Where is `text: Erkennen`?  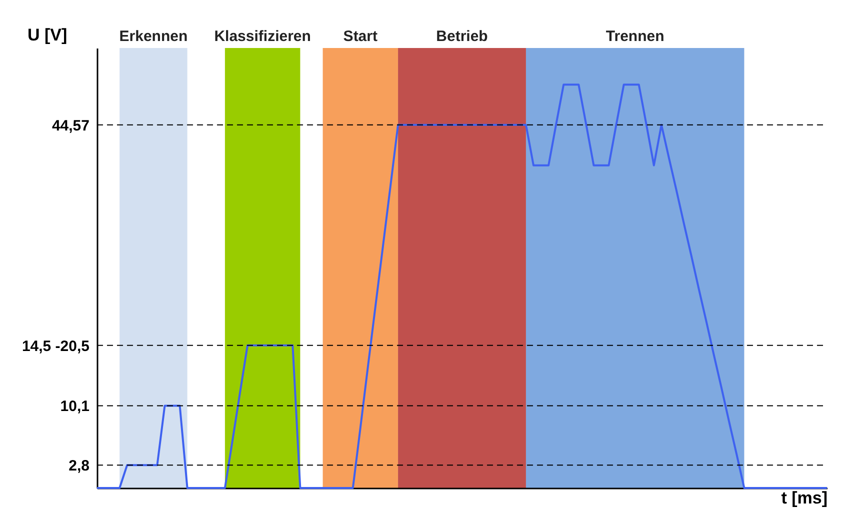 text: Erkennen is located at coordinates (153, 36).